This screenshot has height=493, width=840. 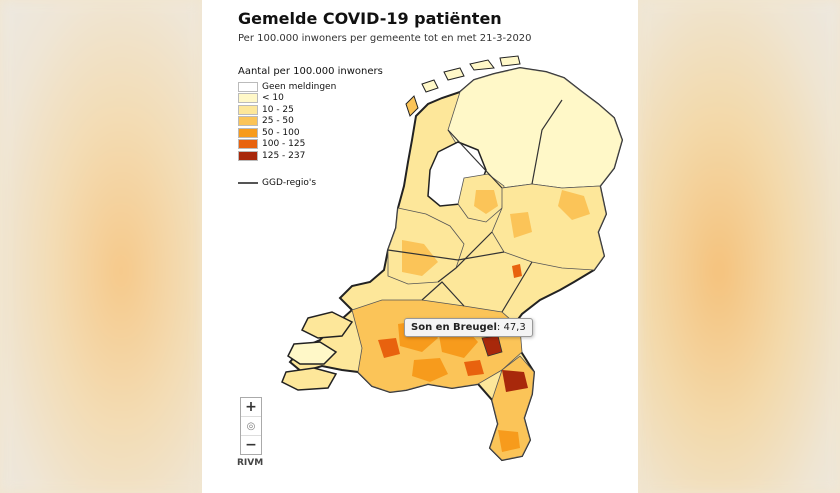 I want to click on zoom-out-button: −, so click(x=251, y=445).